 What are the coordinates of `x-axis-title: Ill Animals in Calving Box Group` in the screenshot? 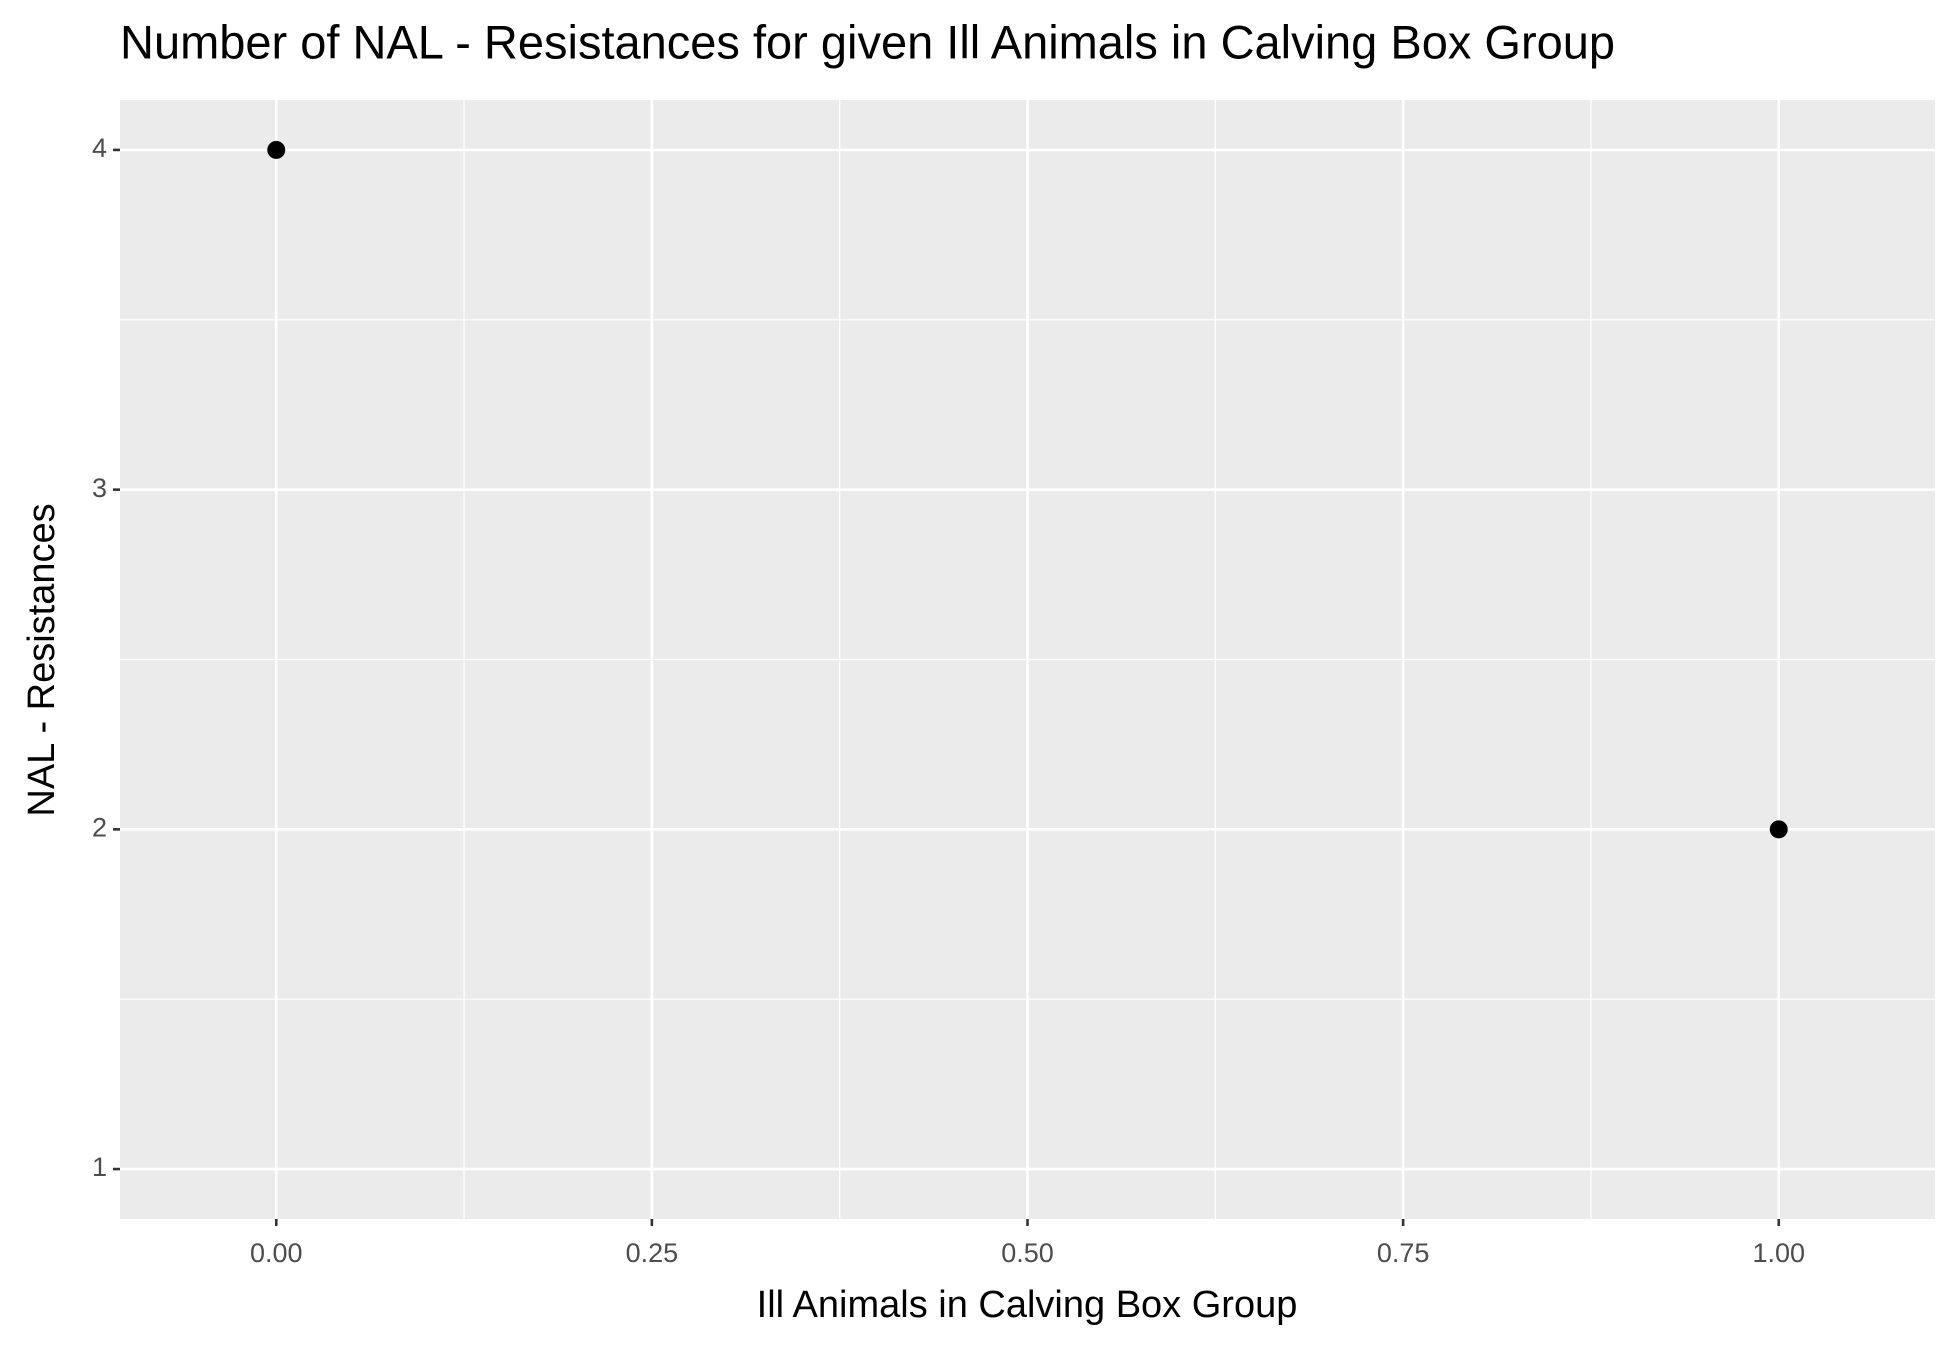 It's located at (1027, 1305).